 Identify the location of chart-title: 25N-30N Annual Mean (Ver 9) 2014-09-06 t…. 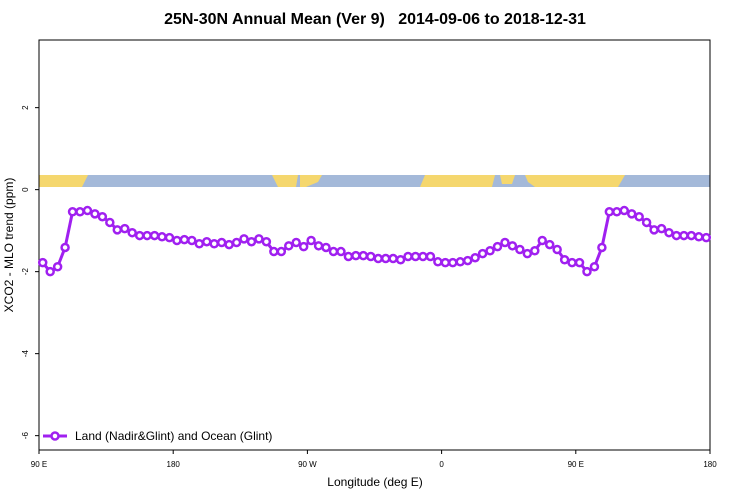
(375, 19).